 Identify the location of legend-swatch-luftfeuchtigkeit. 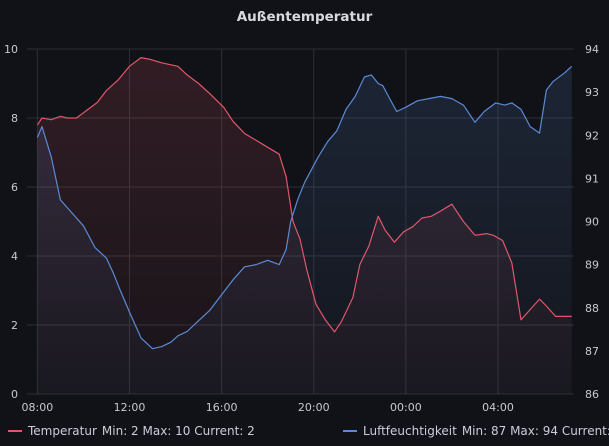
(350, 431).